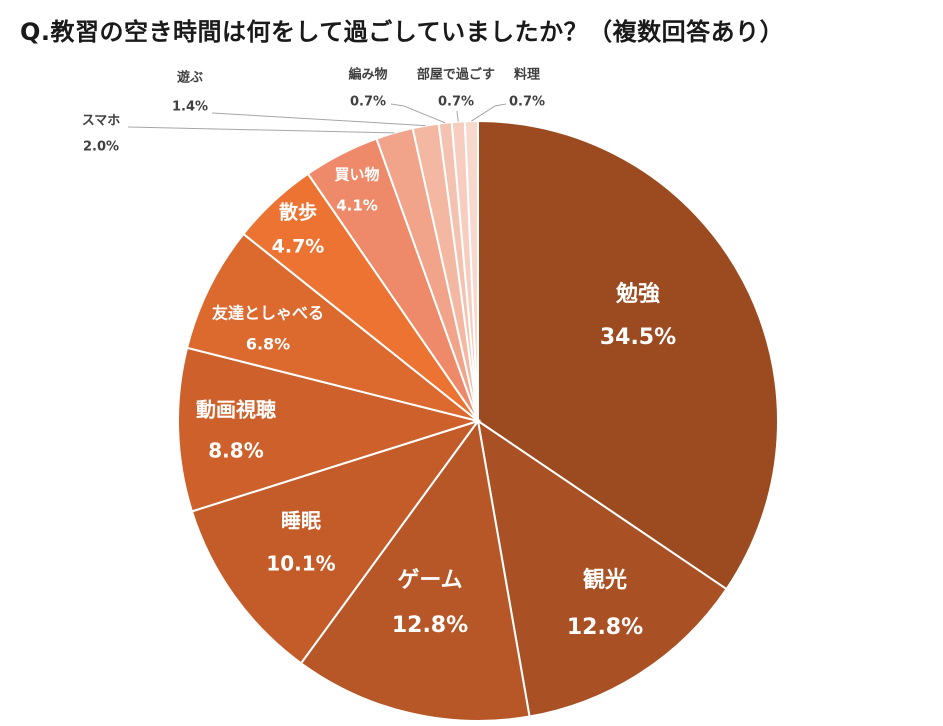  I want to click on slice-category-label: 友達としゃべる, so click(268, 313).